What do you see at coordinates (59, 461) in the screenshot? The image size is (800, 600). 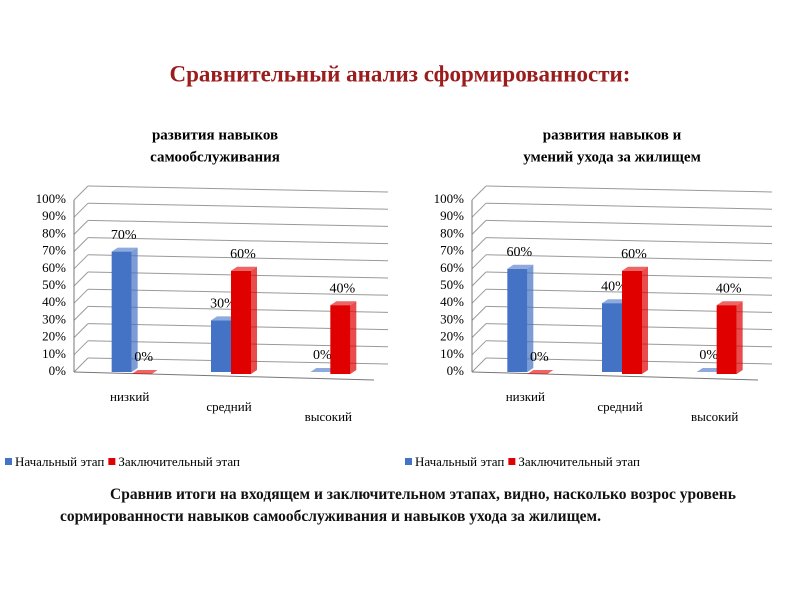 I see `legend-label: Начальный этап` at bounding box center [59, 461].